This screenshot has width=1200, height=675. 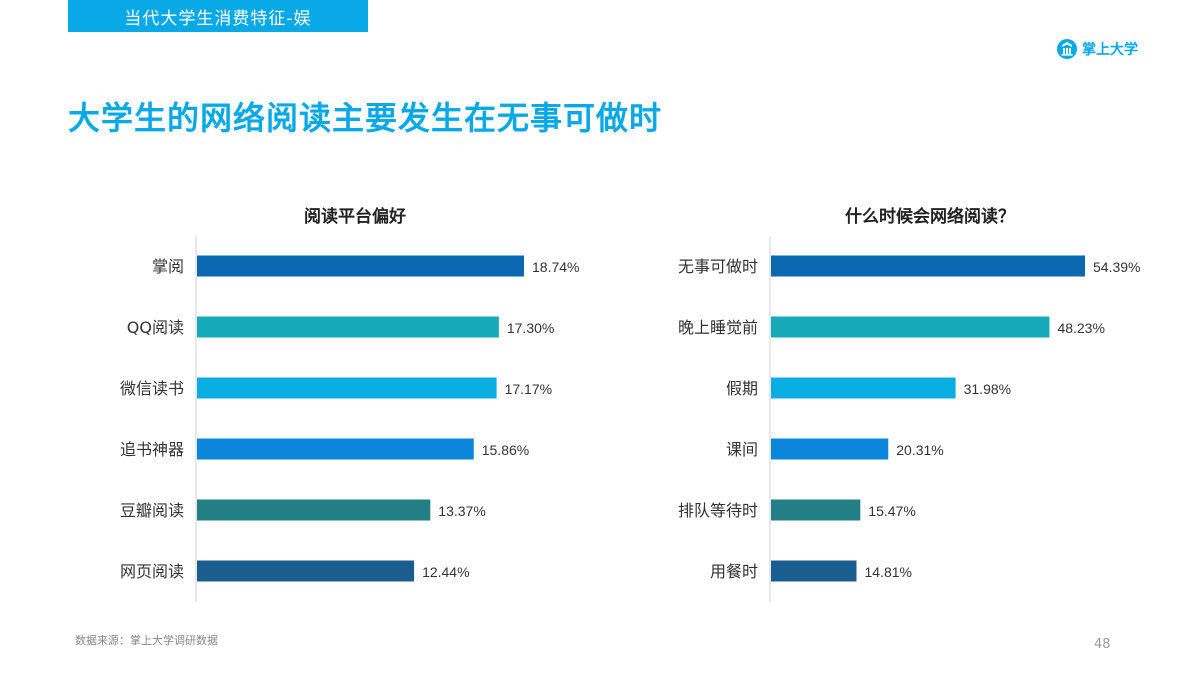 What do you see at coordinates (155, 327) in the screenshot?
I see `platform-category-label: QQ阅读` at bounding box center [155, 327].